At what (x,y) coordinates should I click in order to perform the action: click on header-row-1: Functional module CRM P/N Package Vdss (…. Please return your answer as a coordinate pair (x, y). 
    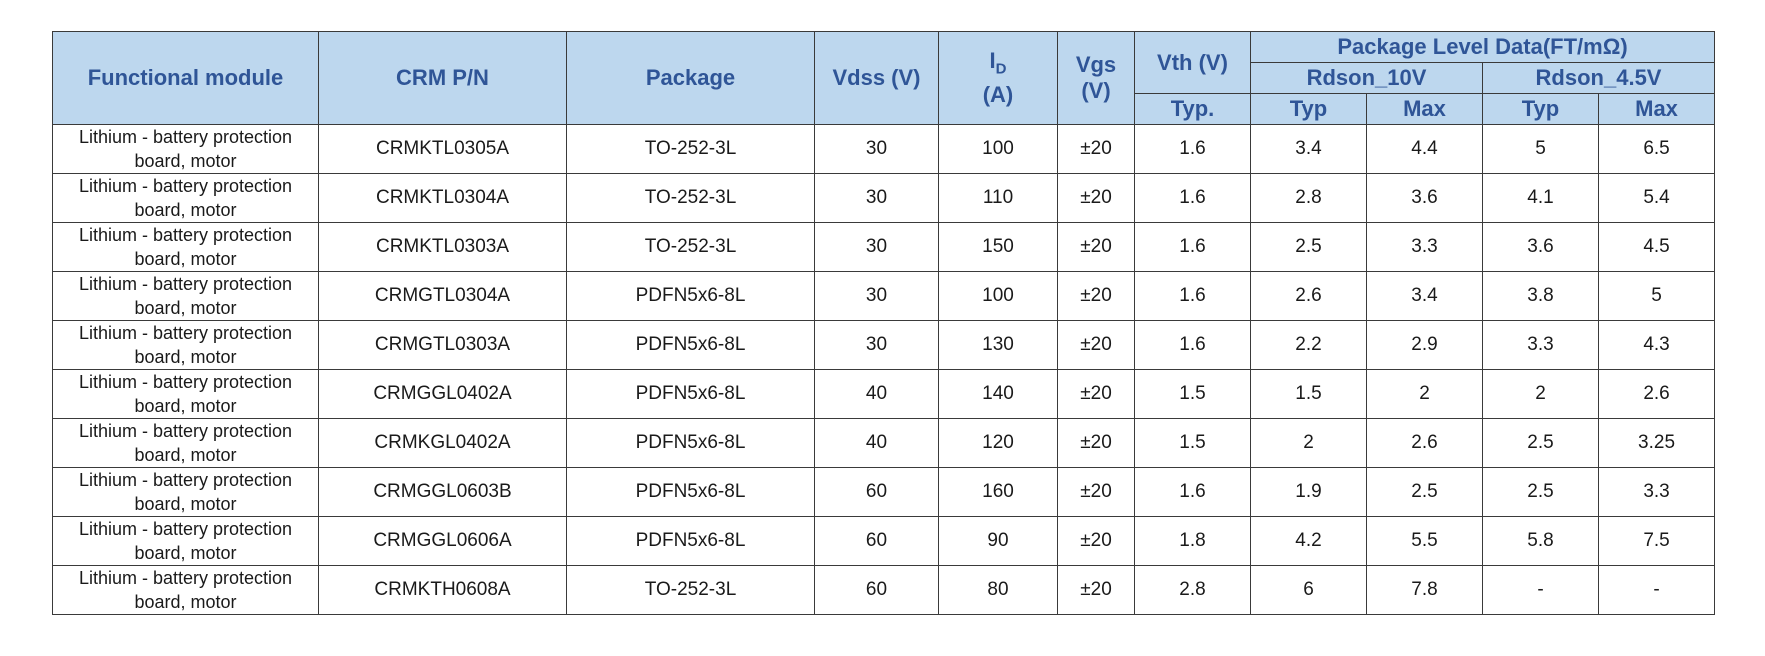
    Looking at the image, I should click on (884, 78).